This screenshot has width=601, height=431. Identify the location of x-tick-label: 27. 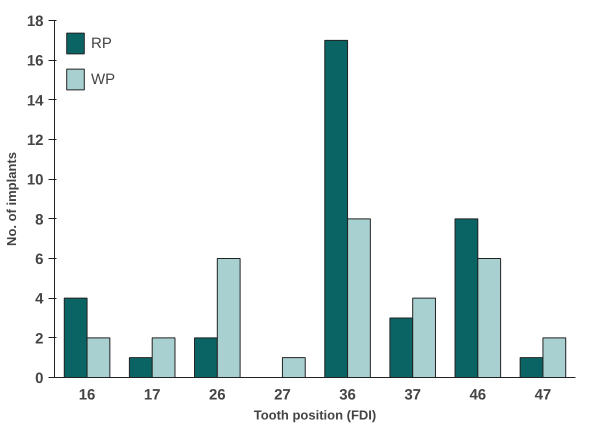
(282, 395).